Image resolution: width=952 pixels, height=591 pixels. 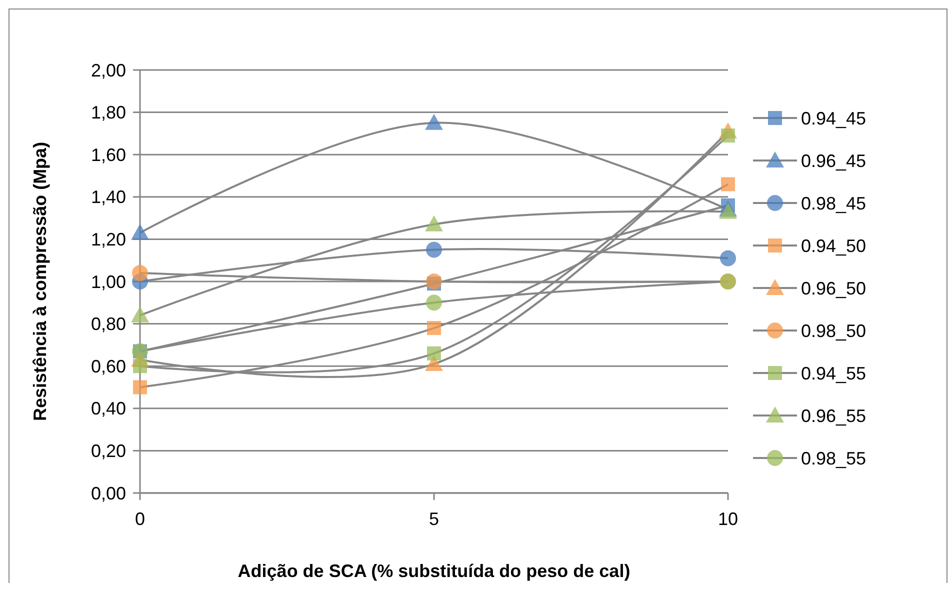 I want to click on x-axis-title: Adição de SCA (% substituída do peso de cal), so click(x=434, y=571).